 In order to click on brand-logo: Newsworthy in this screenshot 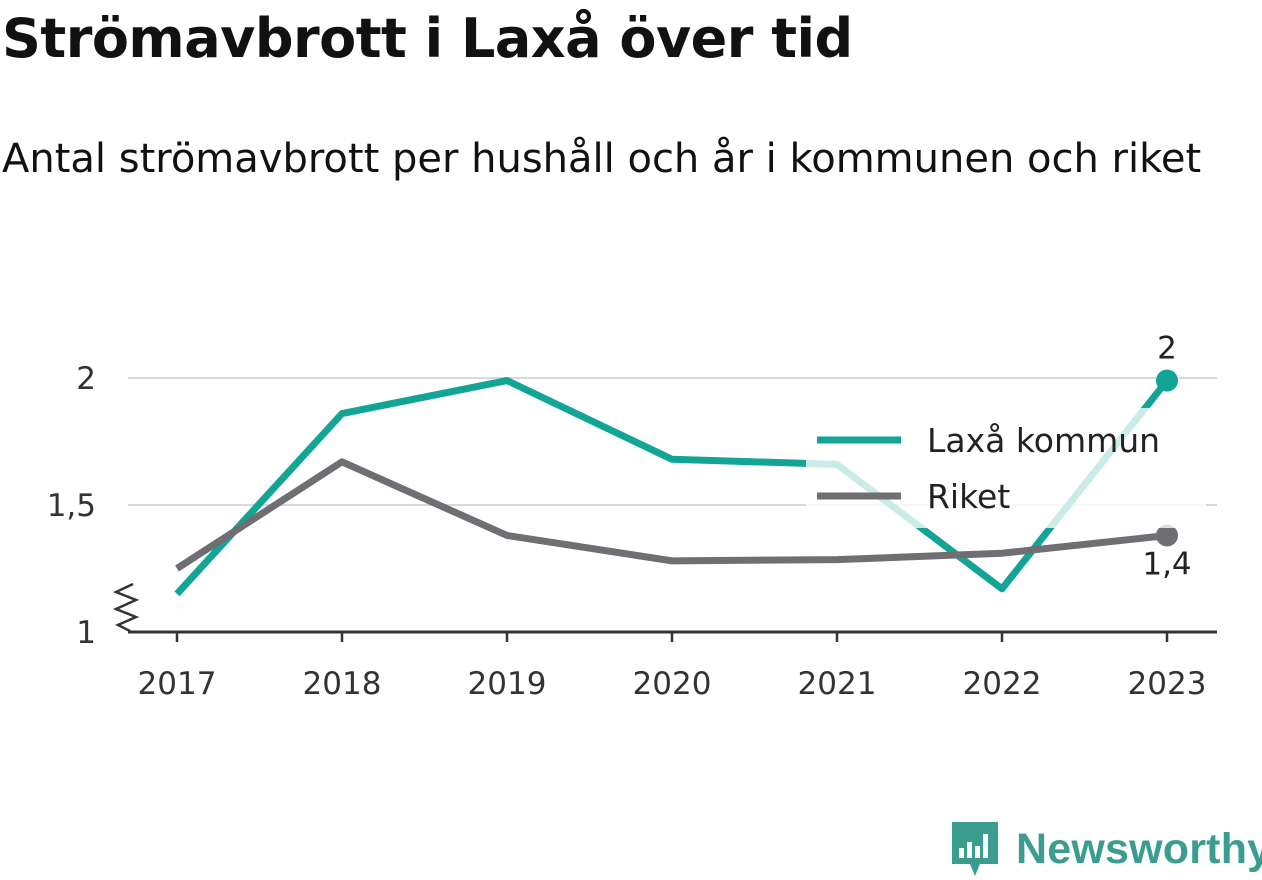, I will do `click(1106, 849)`.